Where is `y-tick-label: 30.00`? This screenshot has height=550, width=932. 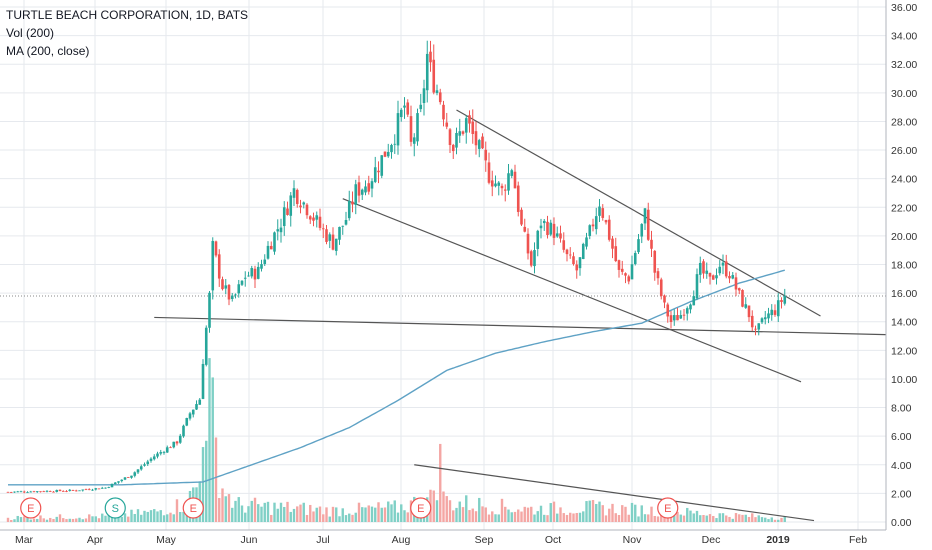
y-tick-label: 30.00 is located at coordinates (904, 94).